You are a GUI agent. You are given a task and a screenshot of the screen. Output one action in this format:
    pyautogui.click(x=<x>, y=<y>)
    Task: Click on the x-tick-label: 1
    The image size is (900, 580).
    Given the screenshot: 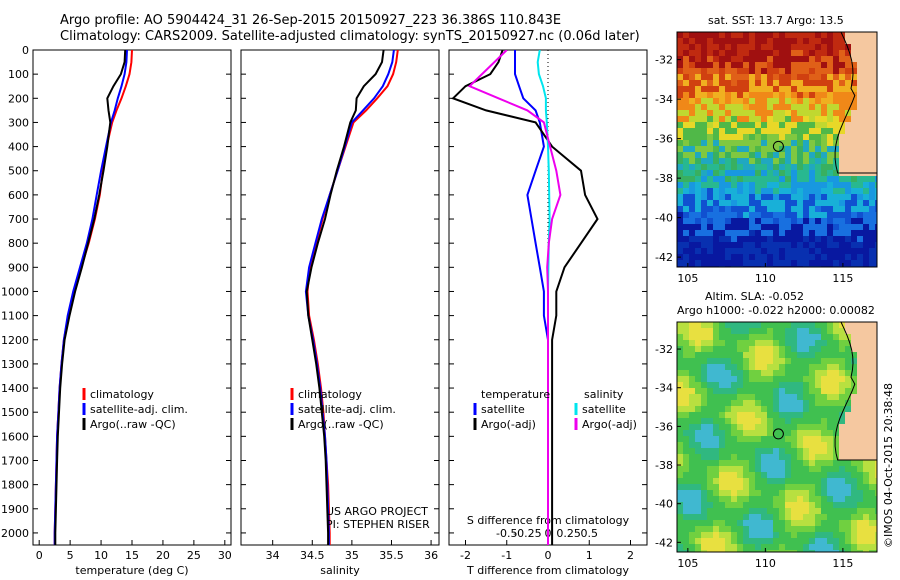 What is the action you would take?
    pyautogui.click(x=589, y=555)
    